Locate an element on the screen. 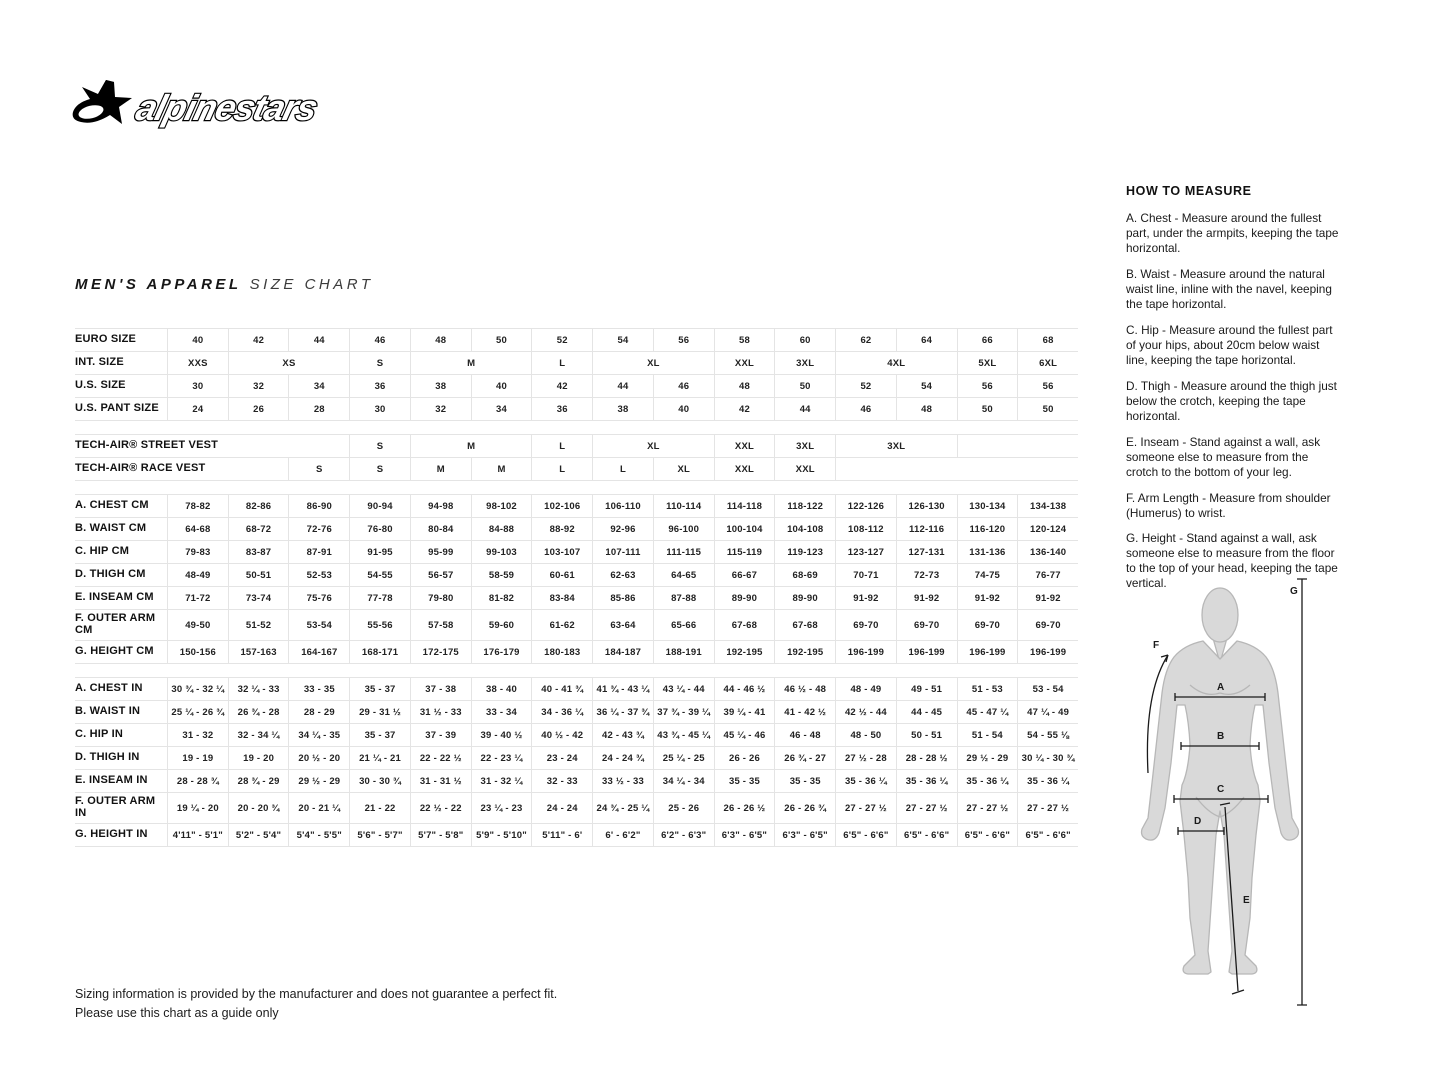  table-cell: 42 is located at coordinates (744, 409).